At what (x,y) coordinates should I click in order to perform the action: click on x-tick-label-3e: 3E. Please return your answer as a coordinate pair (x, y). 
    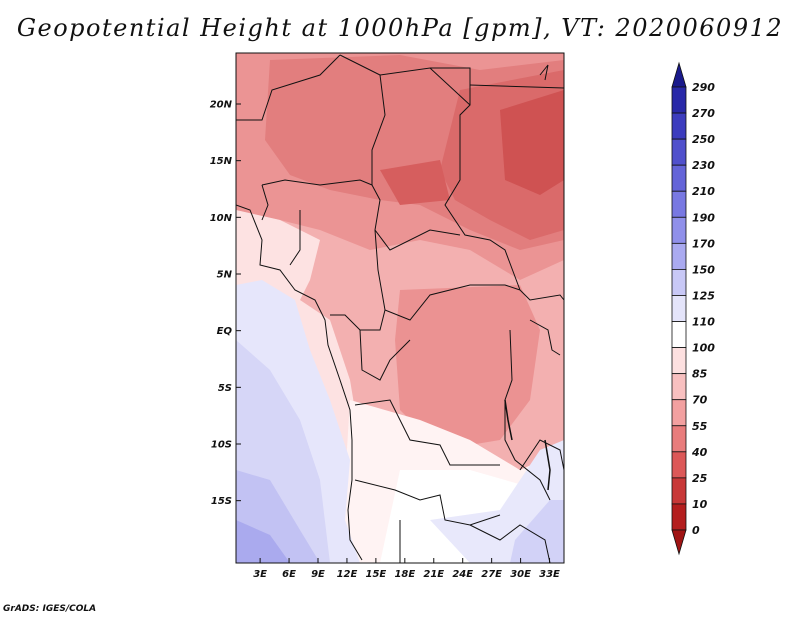
    Looking at the image, I should click on (260, 574).